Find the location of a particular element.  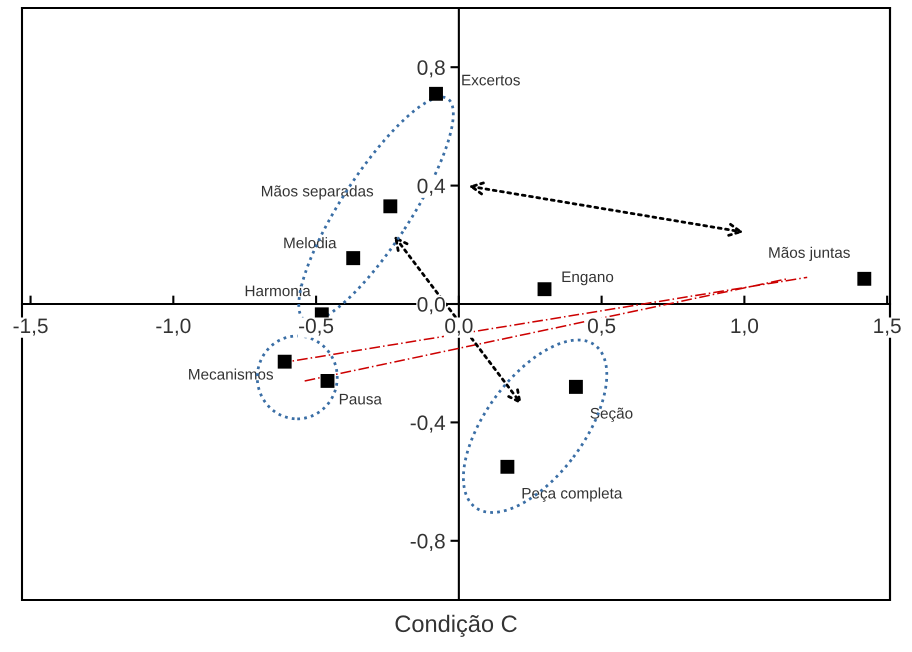

y-tick-label: 0,8 is located at coordinates (431, 69).